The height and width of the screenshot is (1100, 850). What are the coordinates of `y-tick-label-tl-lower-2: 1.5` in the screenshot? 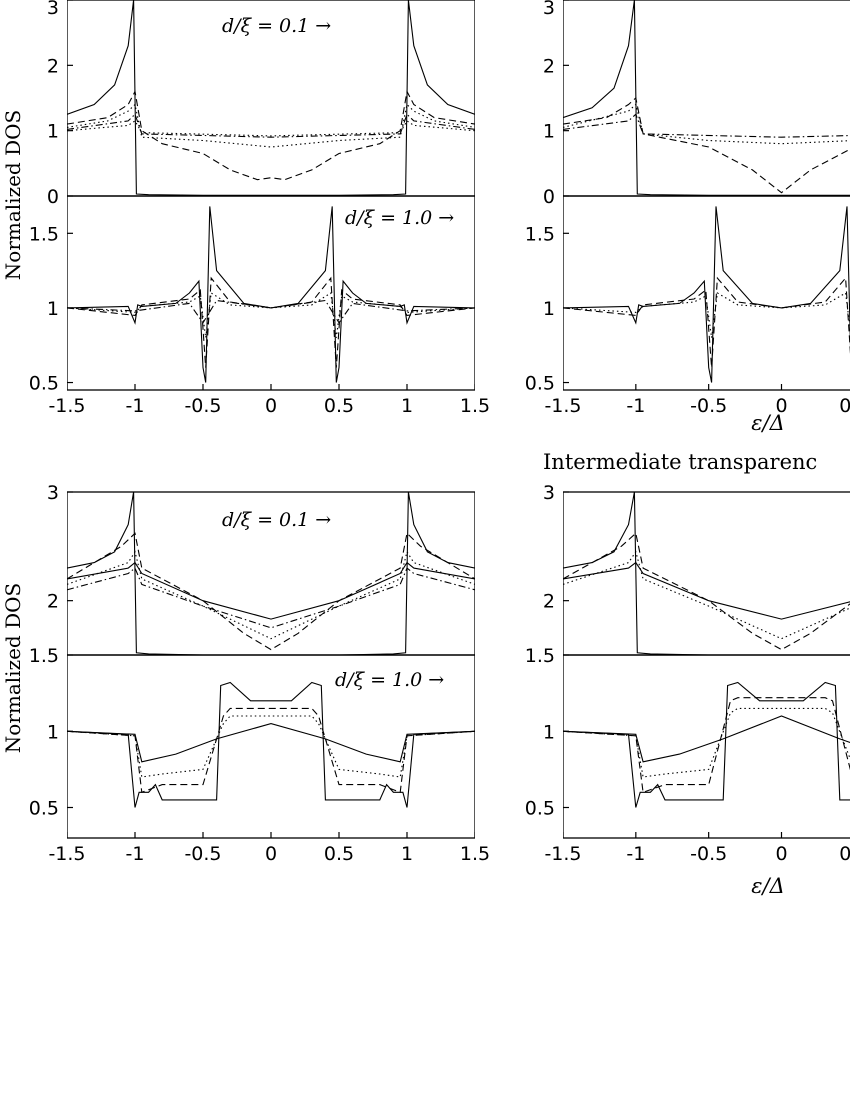 It's located at (44, 234).